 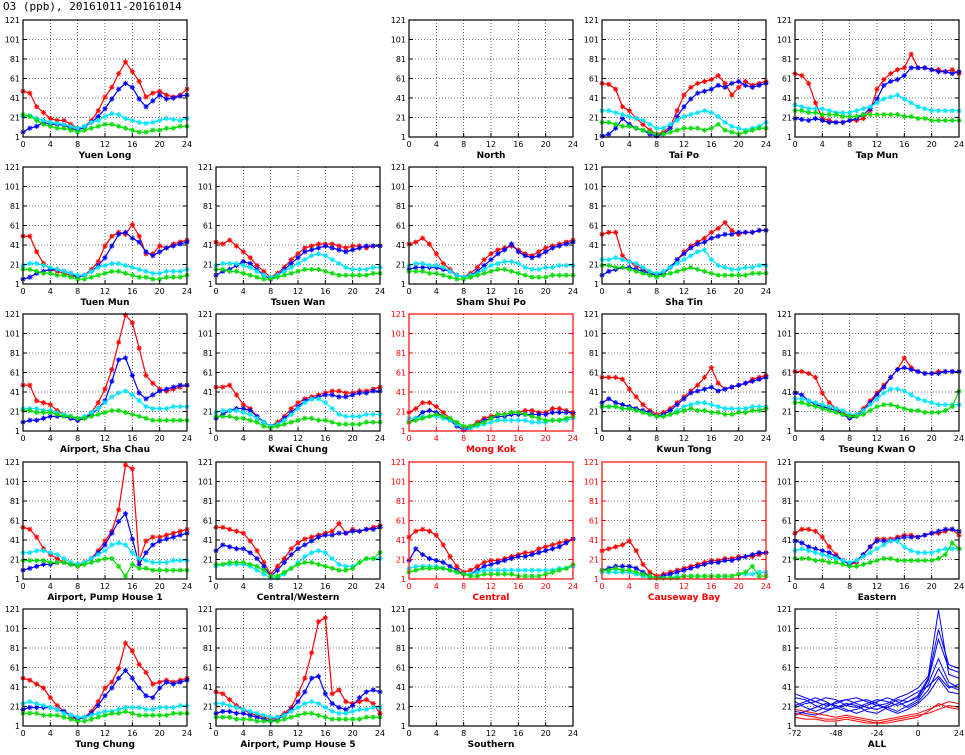 I want to click on y-tick-label: 1, so click(x=210, y=284).